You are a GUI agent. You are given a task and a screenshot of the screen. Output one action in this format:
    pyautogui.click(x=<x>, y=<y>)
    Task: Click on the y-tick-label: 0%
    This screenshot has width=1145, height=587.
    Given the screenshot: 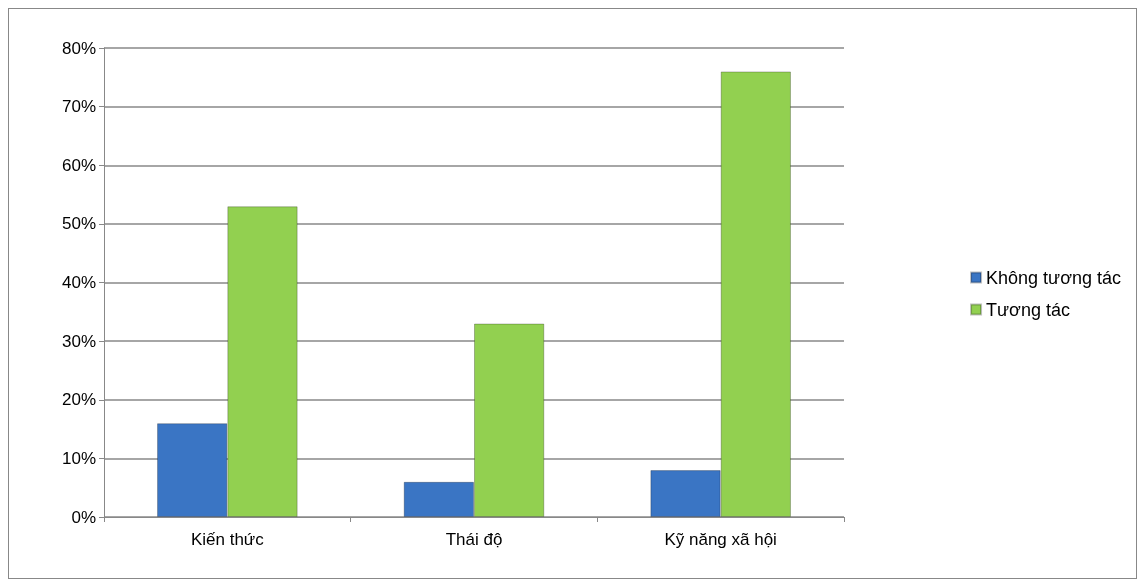 What is the action you would take?
    pyautogui.click(x=83, y=517)
    